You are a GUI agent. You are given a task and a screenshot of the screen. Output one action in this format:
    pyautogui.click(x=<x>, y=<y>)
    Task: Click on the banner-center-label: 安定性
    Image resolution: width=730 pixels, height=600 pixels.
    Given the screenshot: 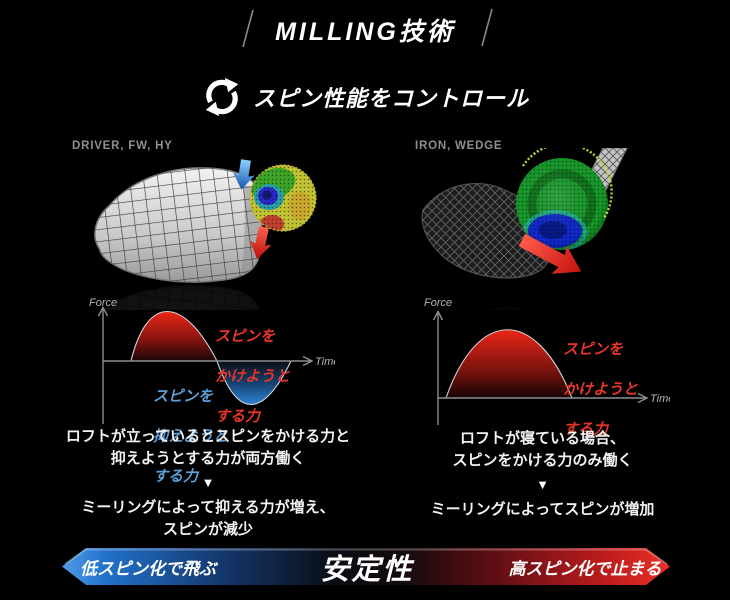 What is the action you would take?
    pyautogui.click(x=367, y=569)
    